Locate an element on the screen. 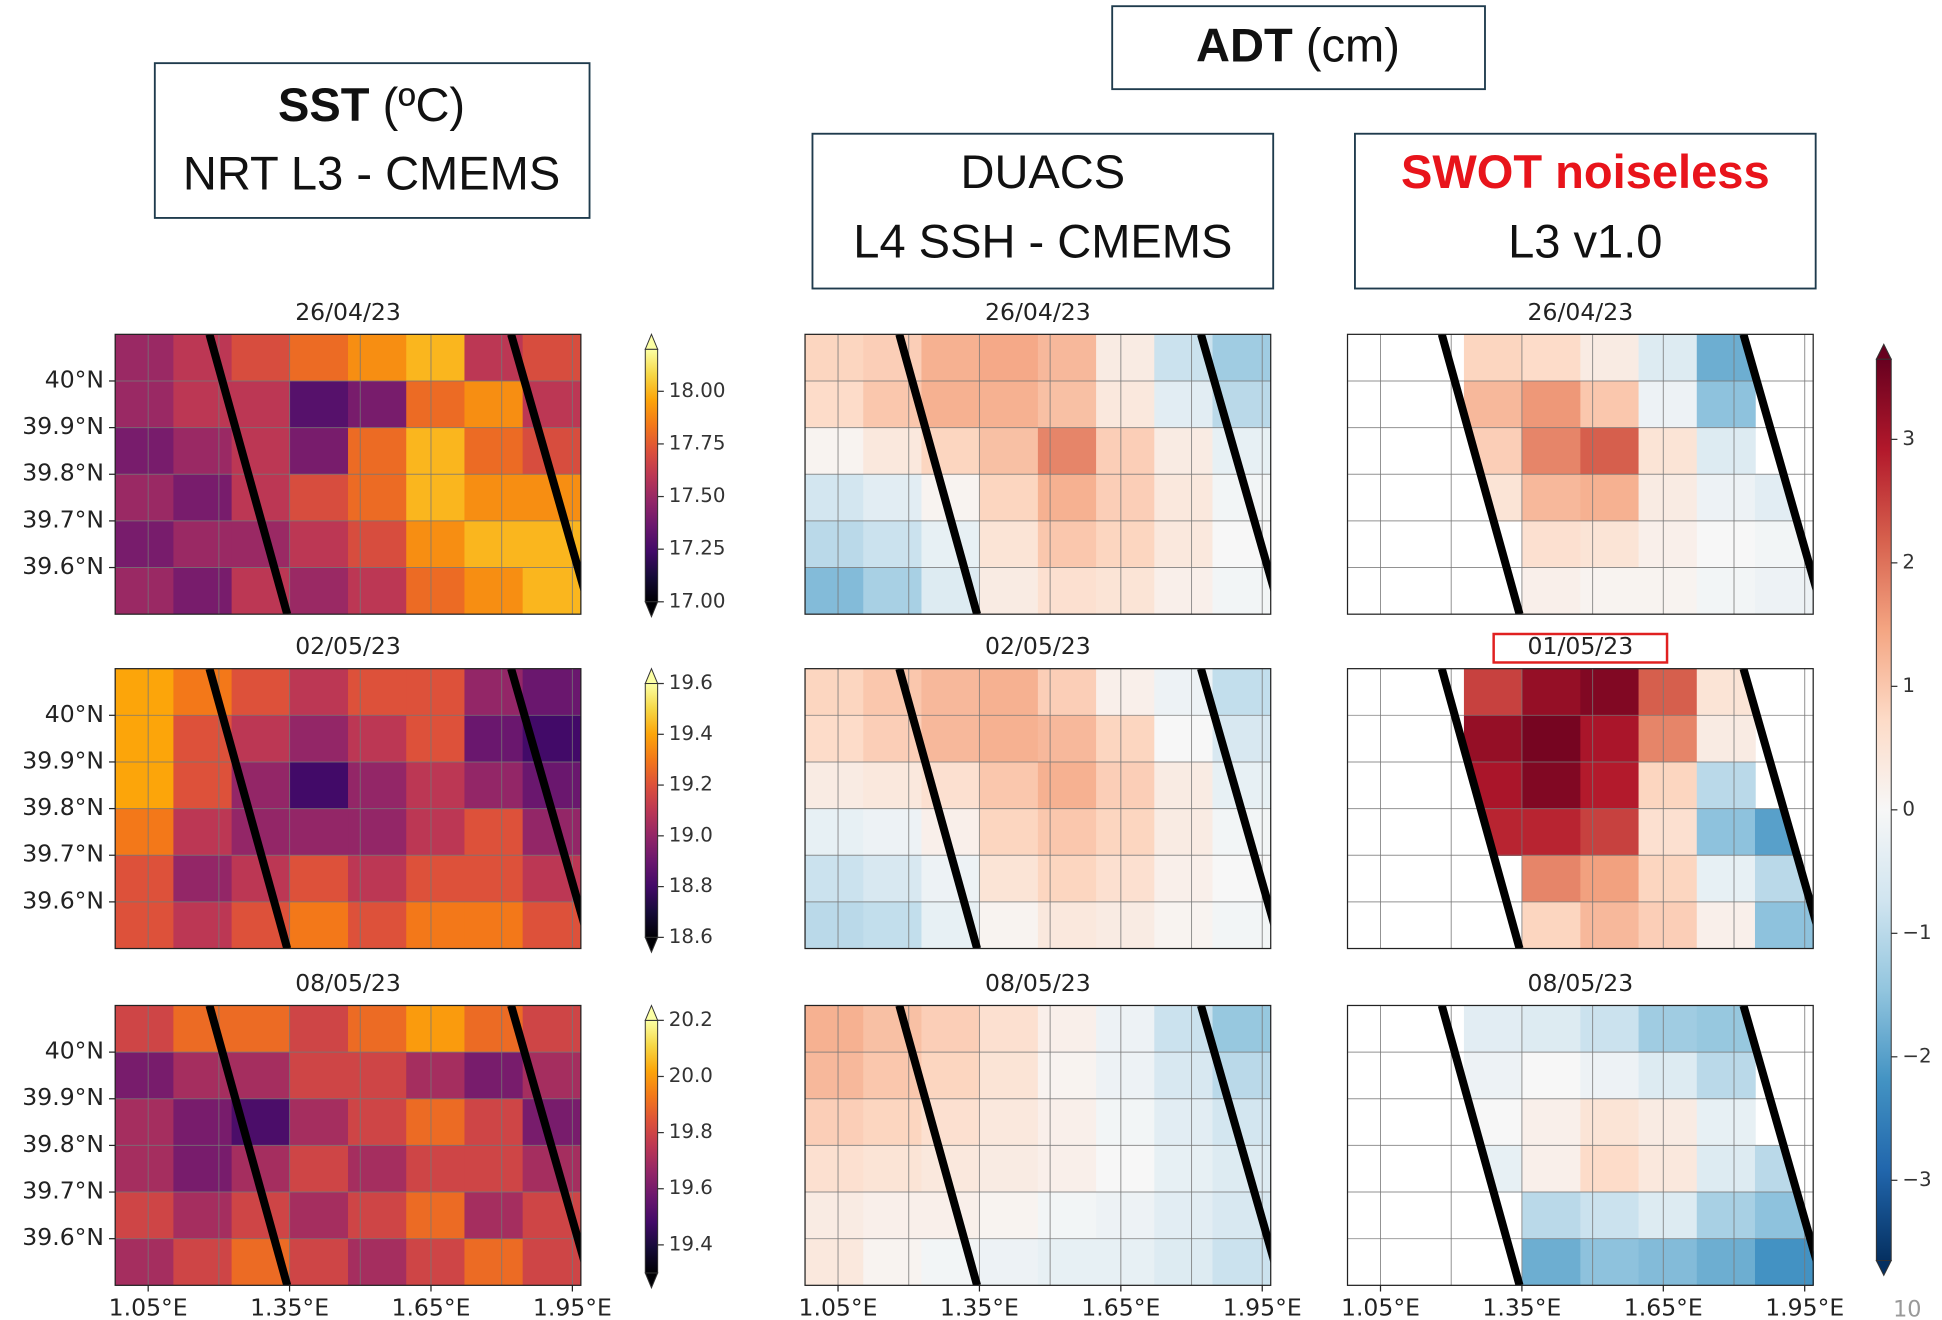 The width and height of the screenshot is (1942, 1320). colorbar-tick-label: −2 is located at coordinates (1916, 1055).